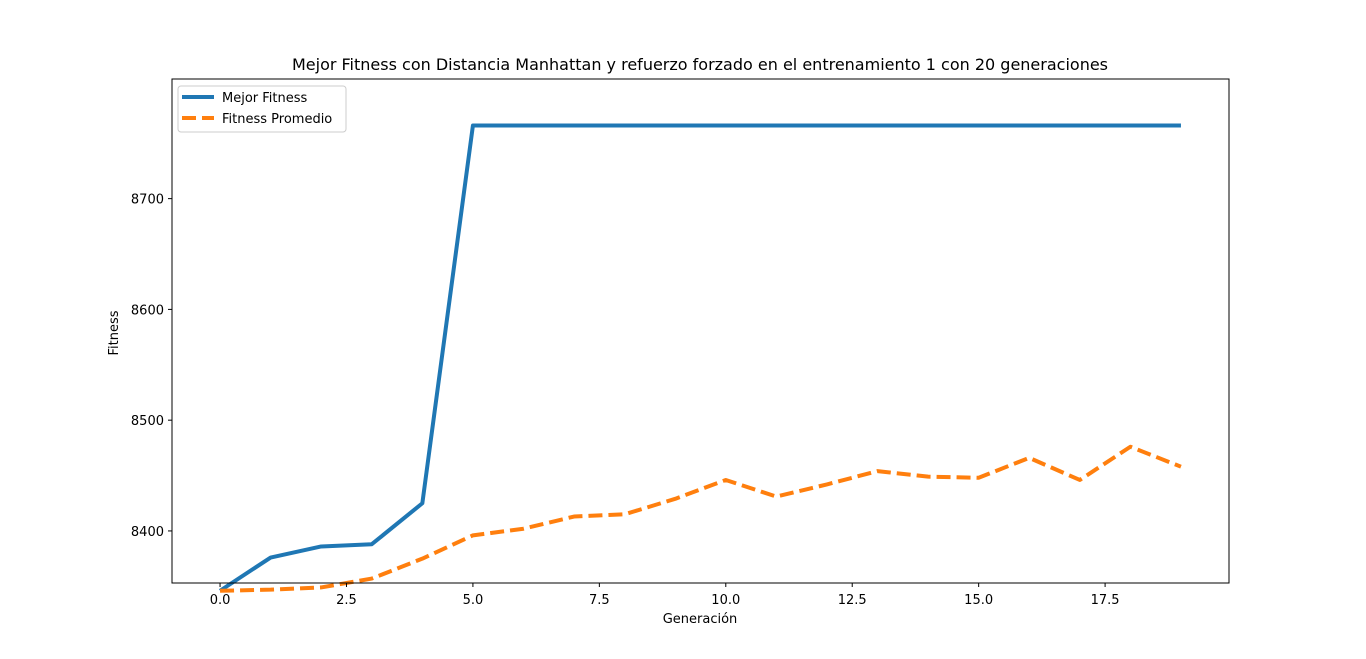 This screenshot has width=1366, height=659. Describe the element at coordinates (978, 600) in the screenshot. I see `x-tick-label: 15.0` at that location.